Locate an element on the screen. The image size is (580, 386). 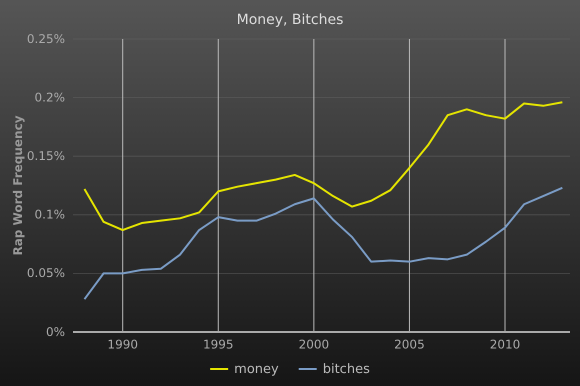
y-tick-label: 0% is located at coordinates (55, 331).